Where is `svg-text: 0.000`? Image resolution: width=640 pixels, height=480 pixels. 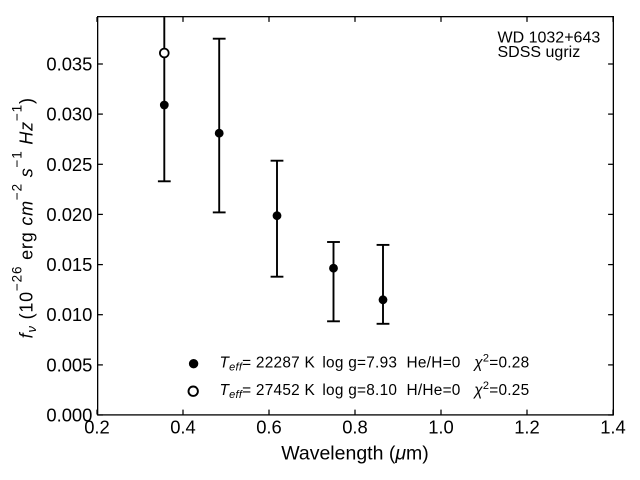 svg-text: 0.000 is located at coordinates (69, 415).